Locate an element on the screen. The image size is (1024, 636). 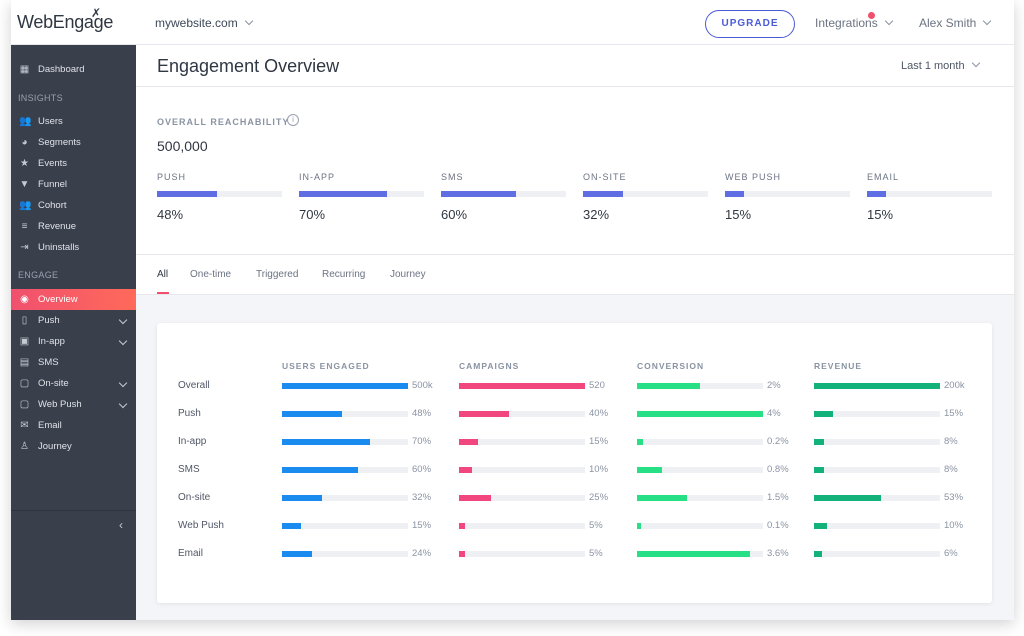
metric-value: 15% is located at coordinates (599, 441).